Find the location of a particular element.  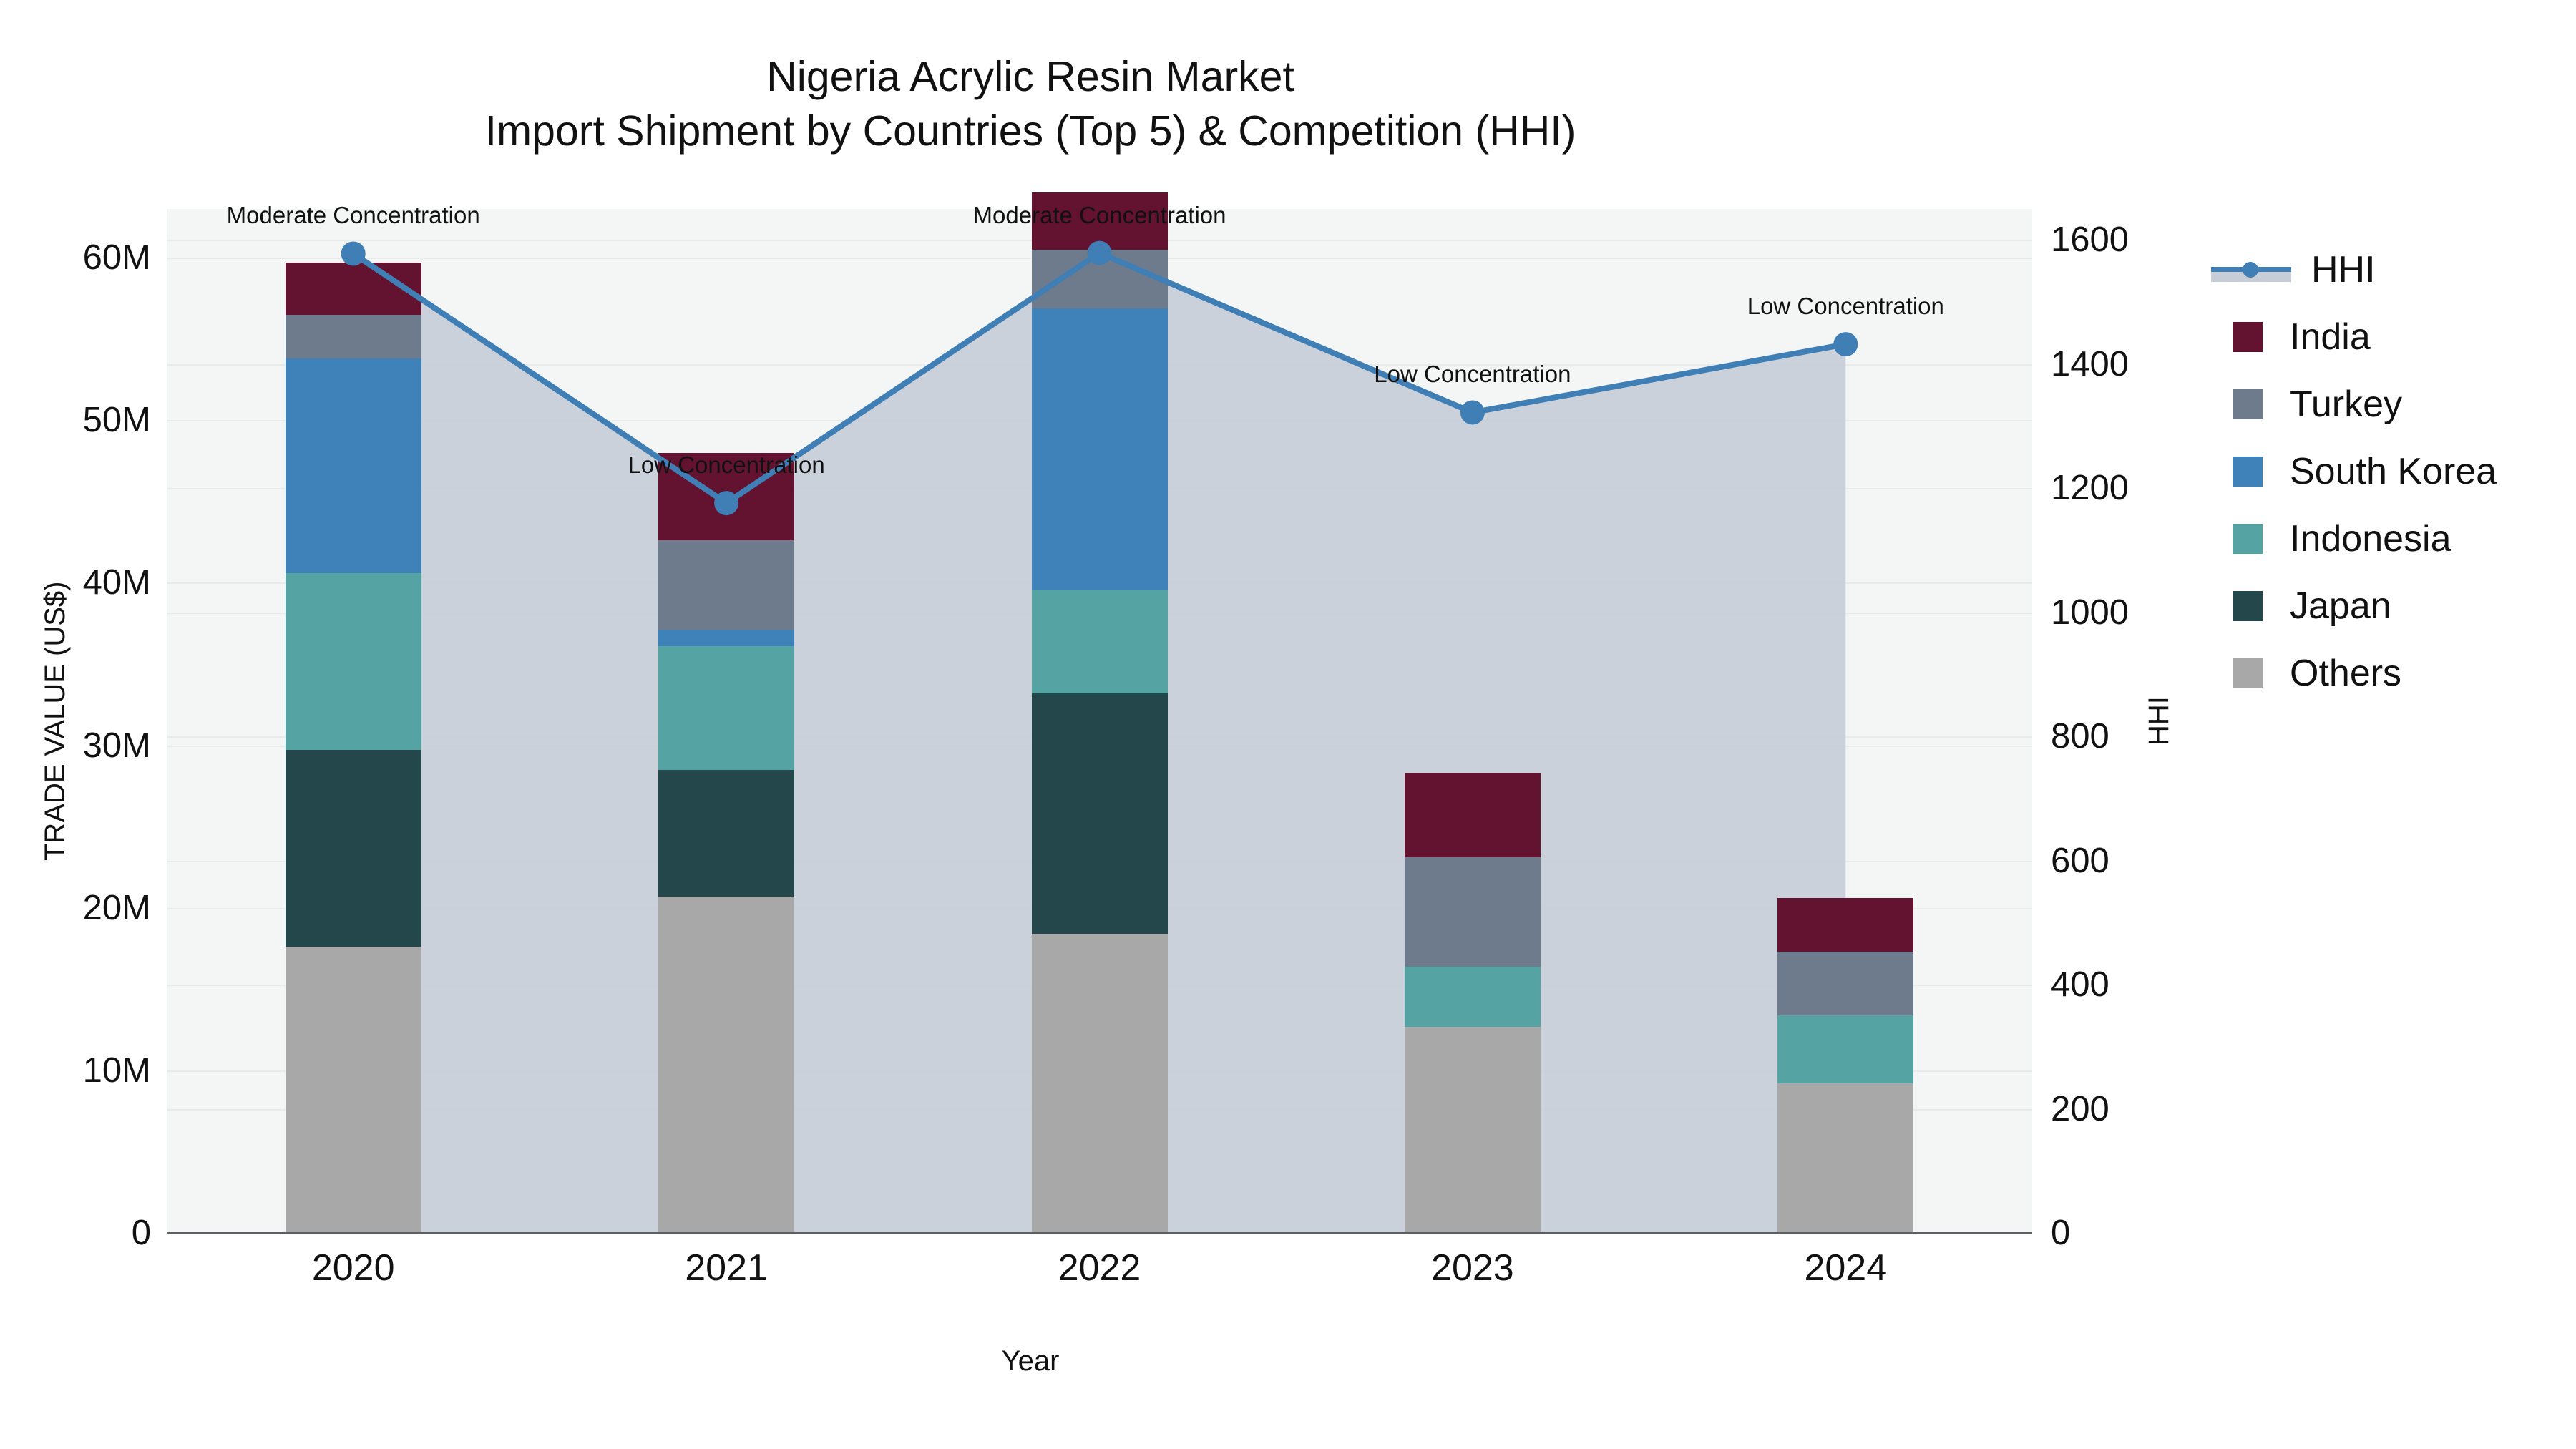

x-axis-title: Year is located at coordinates (1030, 1361).